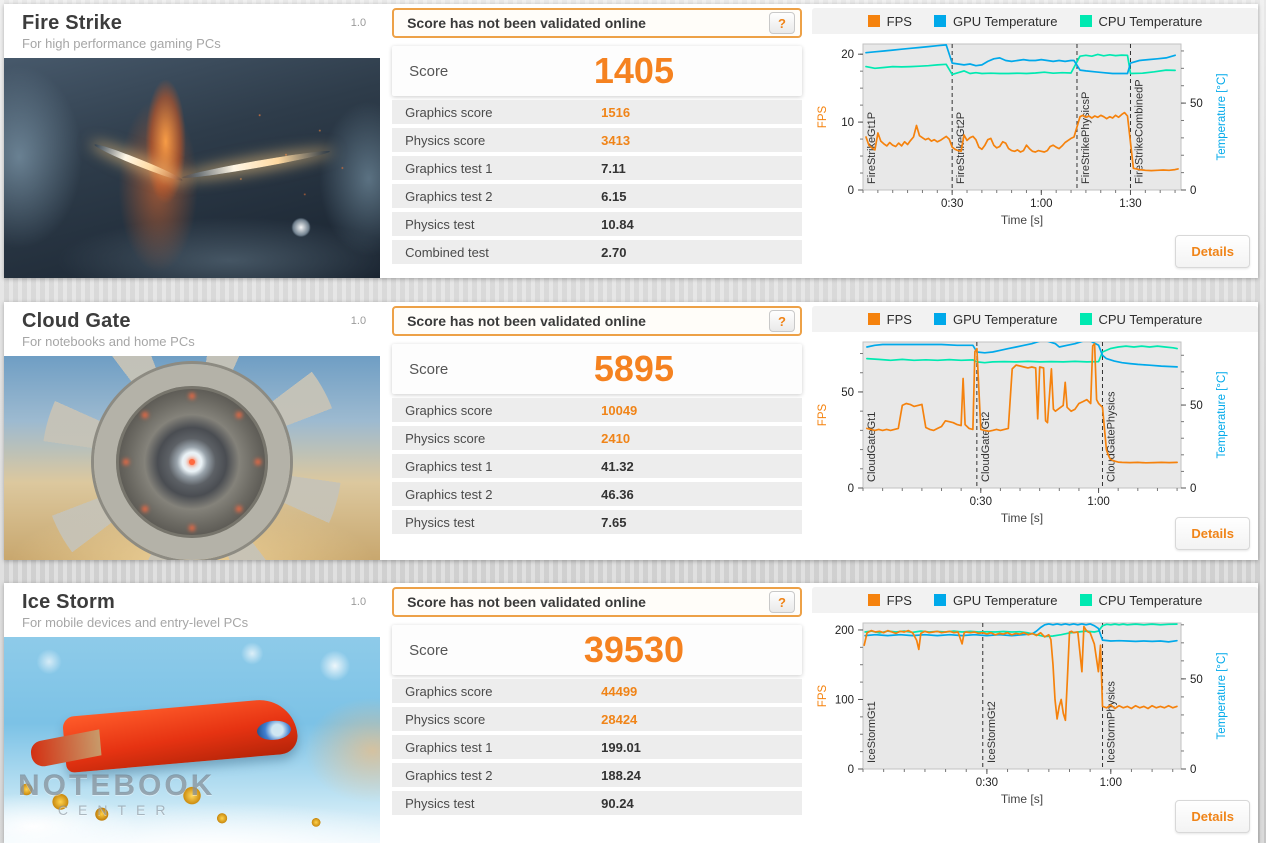 The height and width of the screenshot is (843, 1266). Describe the element at coordinates (633, 70) in the screenshot. I see `total-score-value: 1405` at that location.